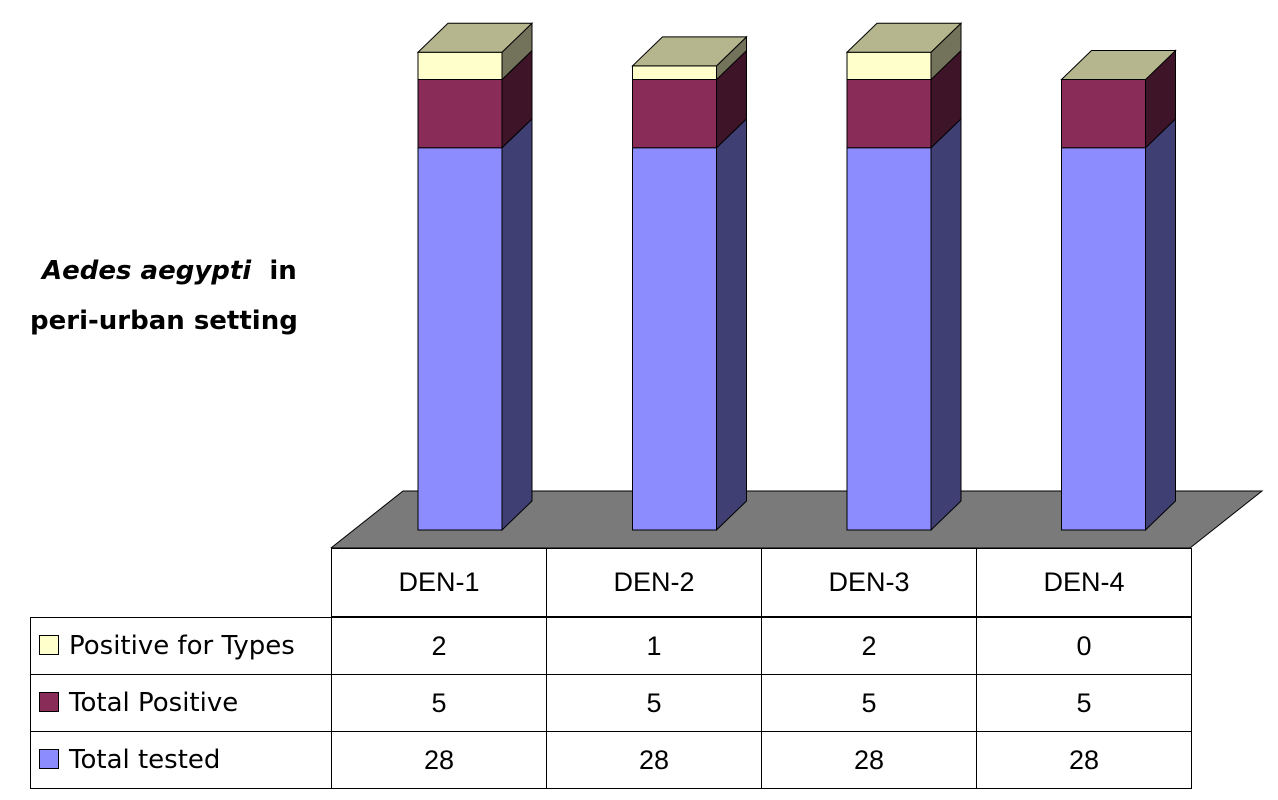 The image size is (1278, 800). What do you see at coordinates (1084, 646) in the screenshot?
I see `table-cell: 0` at bounding box center [1084, 646].